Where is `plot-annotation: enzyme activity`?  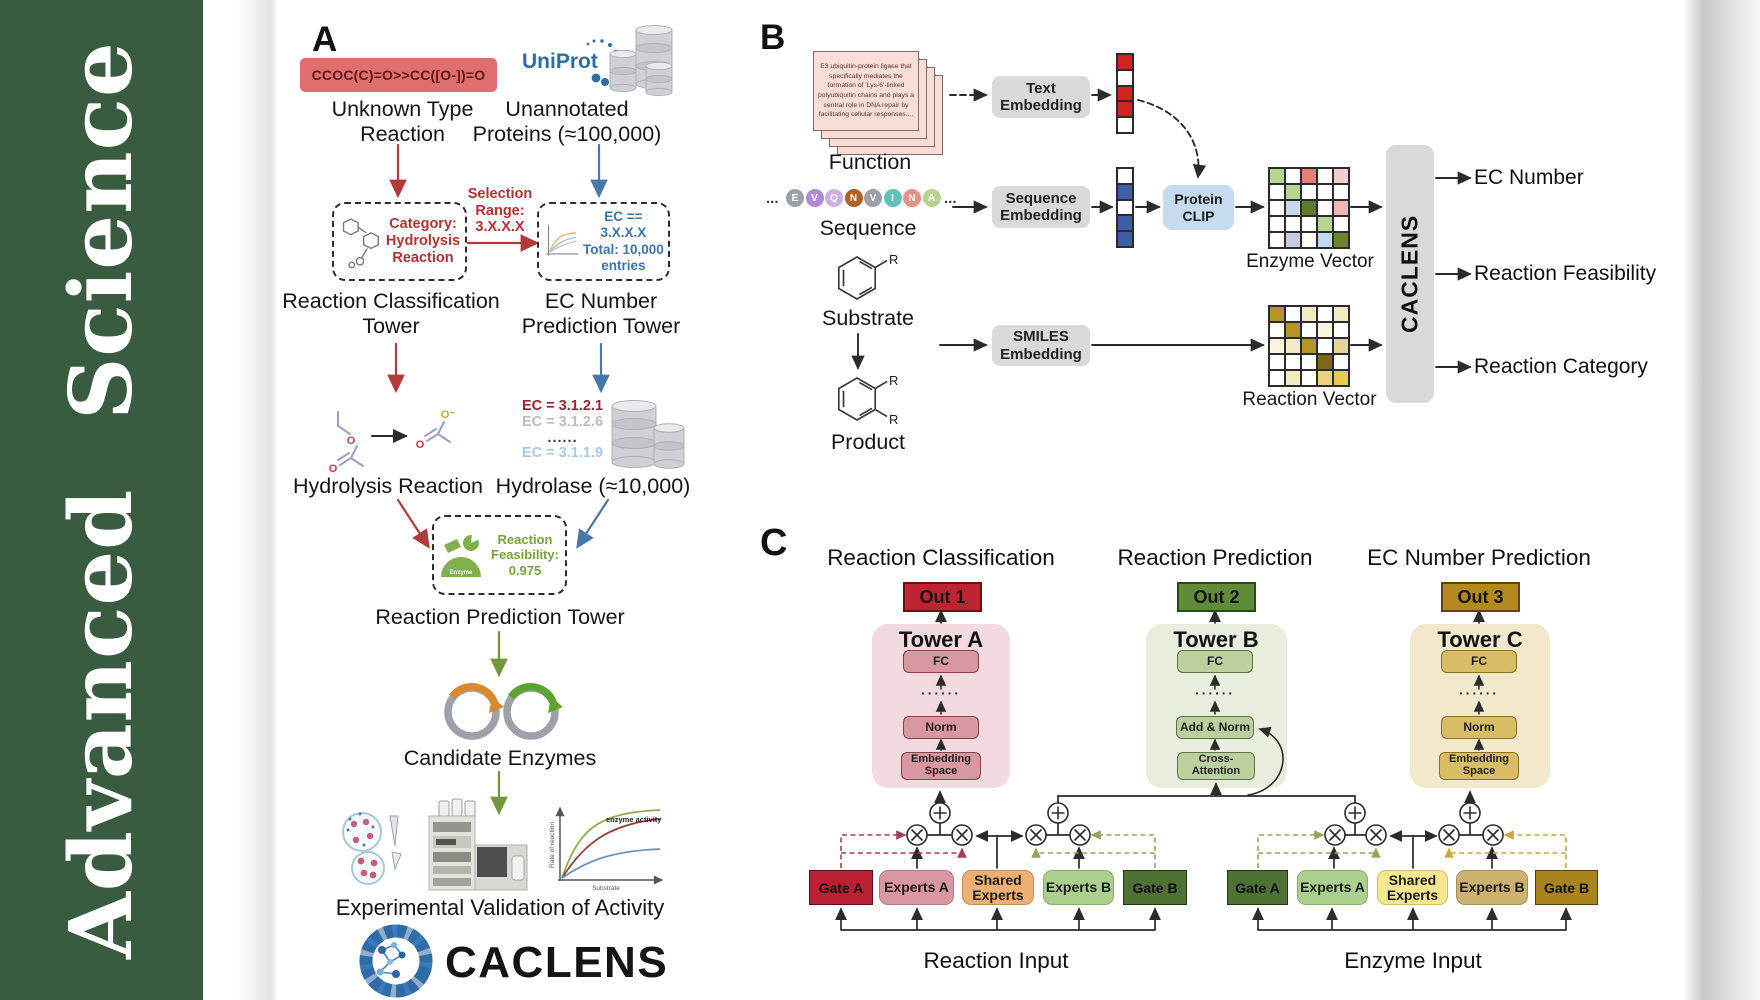 plot-annotation: enzyme activity is located at coordinates (634, 819).